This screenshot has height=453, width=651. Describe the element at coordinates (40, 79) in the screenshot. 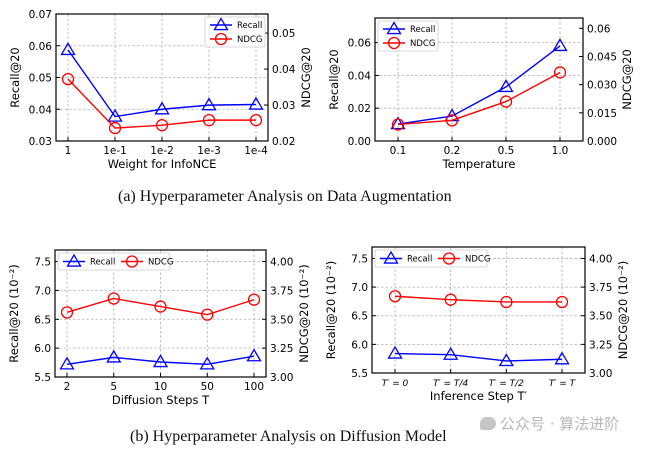

I see `y-tick-label: 0.05` at that location.